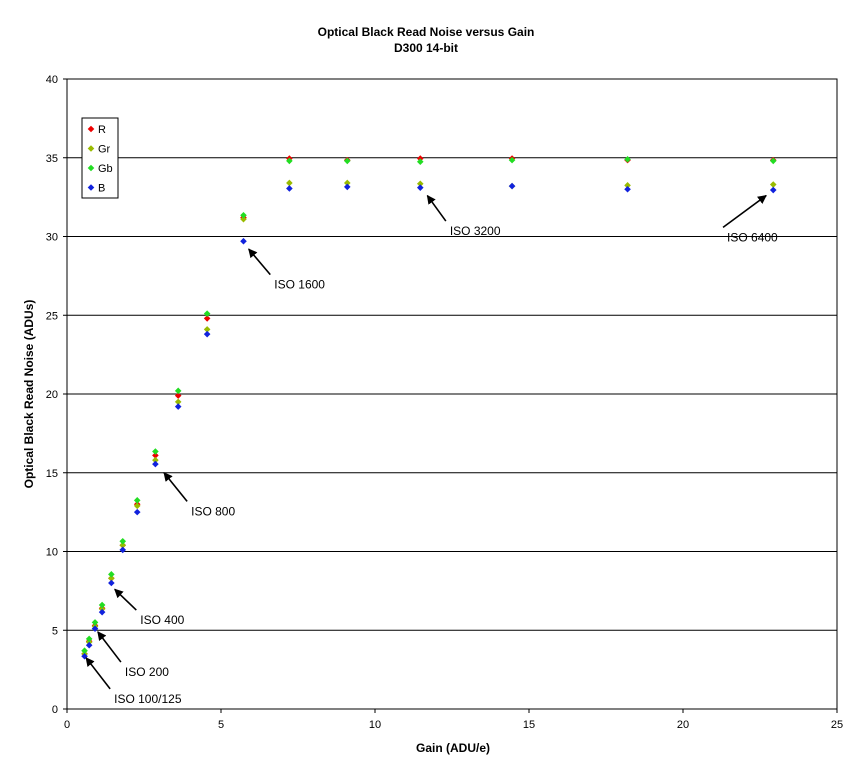 The height and width of the screenshot is (777, 853). What do you see at coordinates (683, 725) in the screenshot?
I see `x-tick-label: 20` at bounding box center [683, 725].